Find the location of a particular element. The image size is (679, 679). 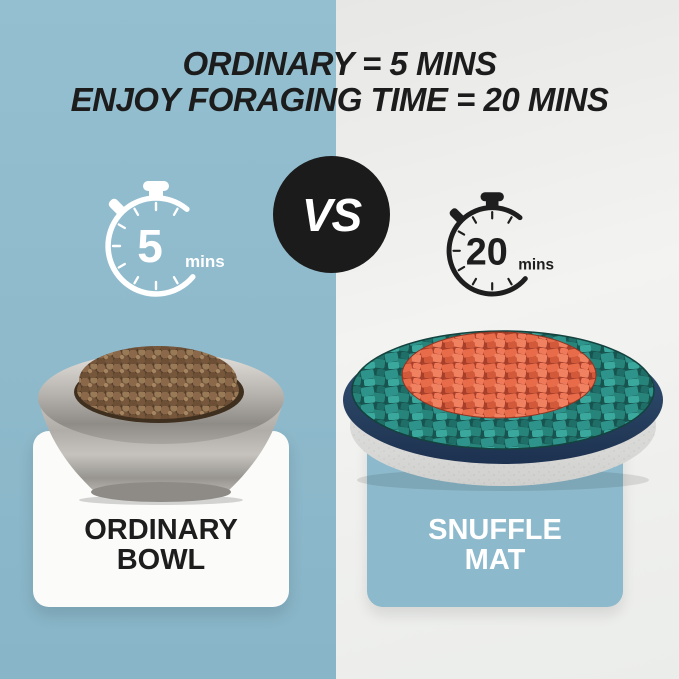

headline-line1: ORDINARY = 5 MINS is located at coordinates (339, 63).